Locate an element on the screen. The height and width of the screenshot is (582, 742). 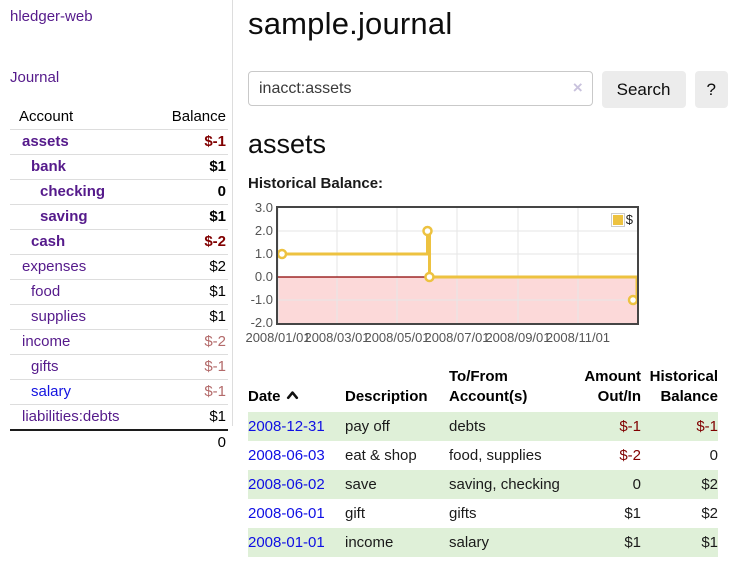
account-row-liabilities-debts: liabilities:debts $1 is located at coordinates (119, 418).